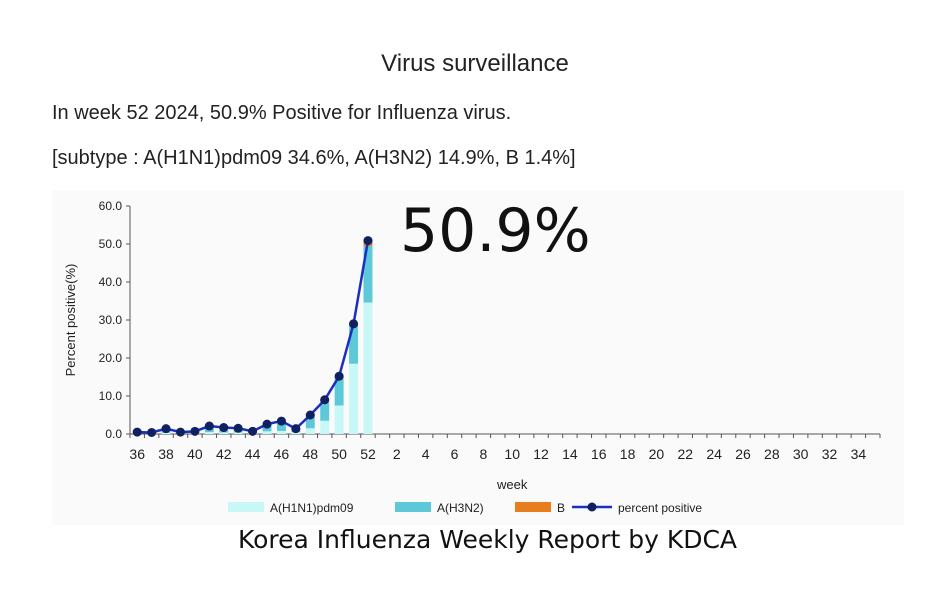 Image resolution: width=925 pixels, height=597 pixels. Describe the element at coordinates (113, 434) in the screenshot. I see `y-tick-label: 0.0` at that location.